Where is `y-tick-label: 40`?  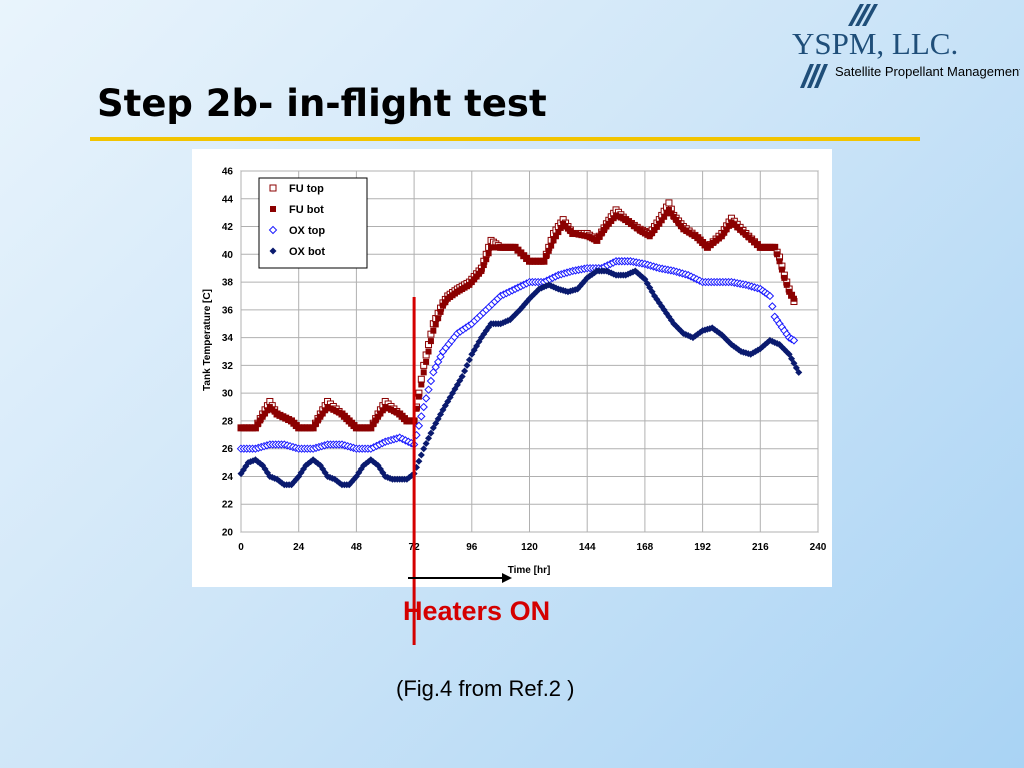 y-tick-label: 40 is located at coordinates (228, 255).